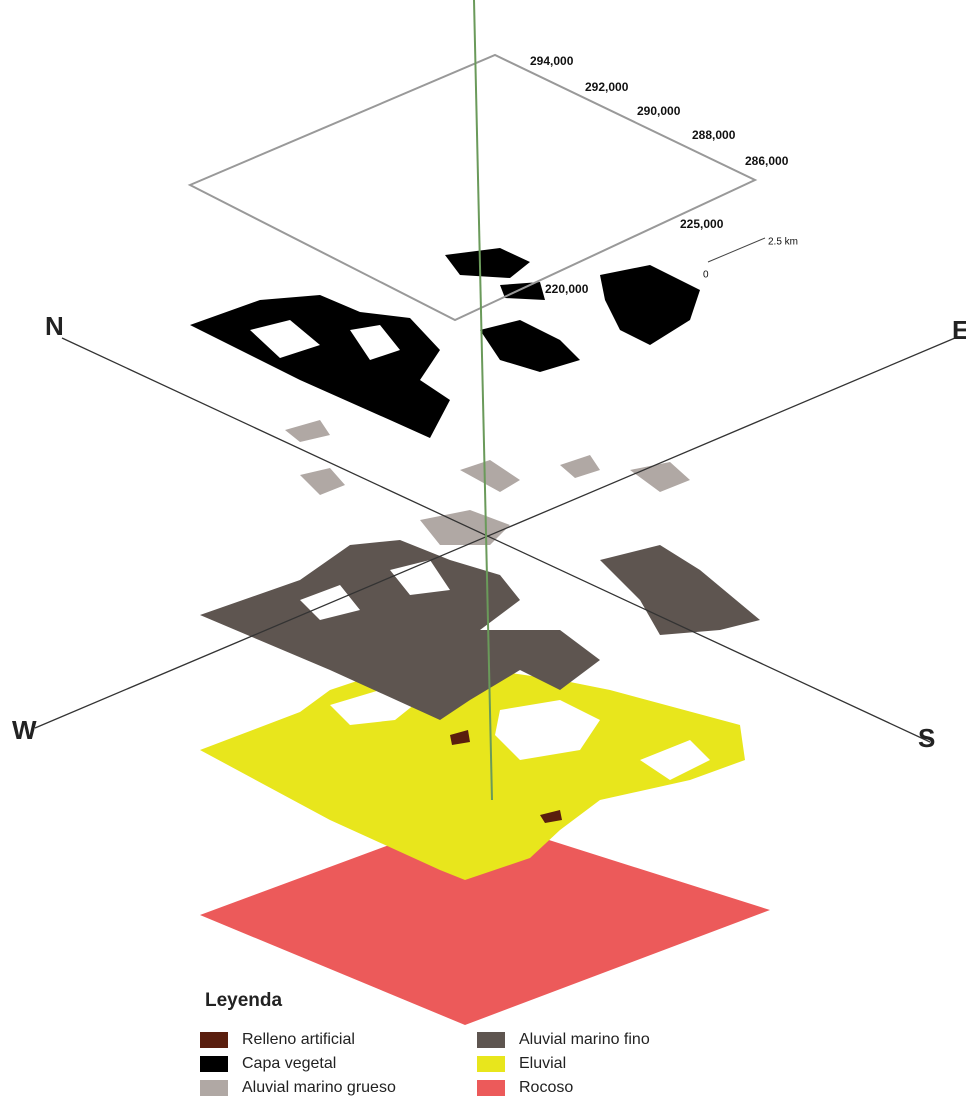  I want to click on capa-vegetal-hole, so click(325, 340).